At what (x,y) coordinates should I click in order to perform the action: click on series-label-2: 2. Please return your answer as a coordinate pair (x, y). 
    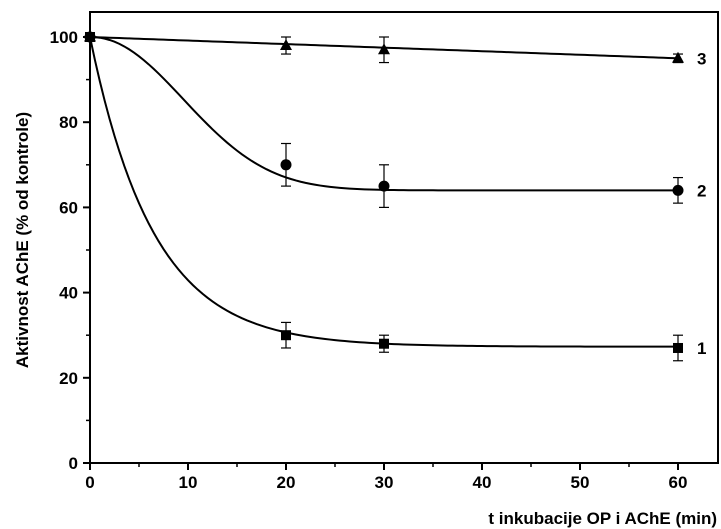
    Looking at the image, I should click on (701, 190).